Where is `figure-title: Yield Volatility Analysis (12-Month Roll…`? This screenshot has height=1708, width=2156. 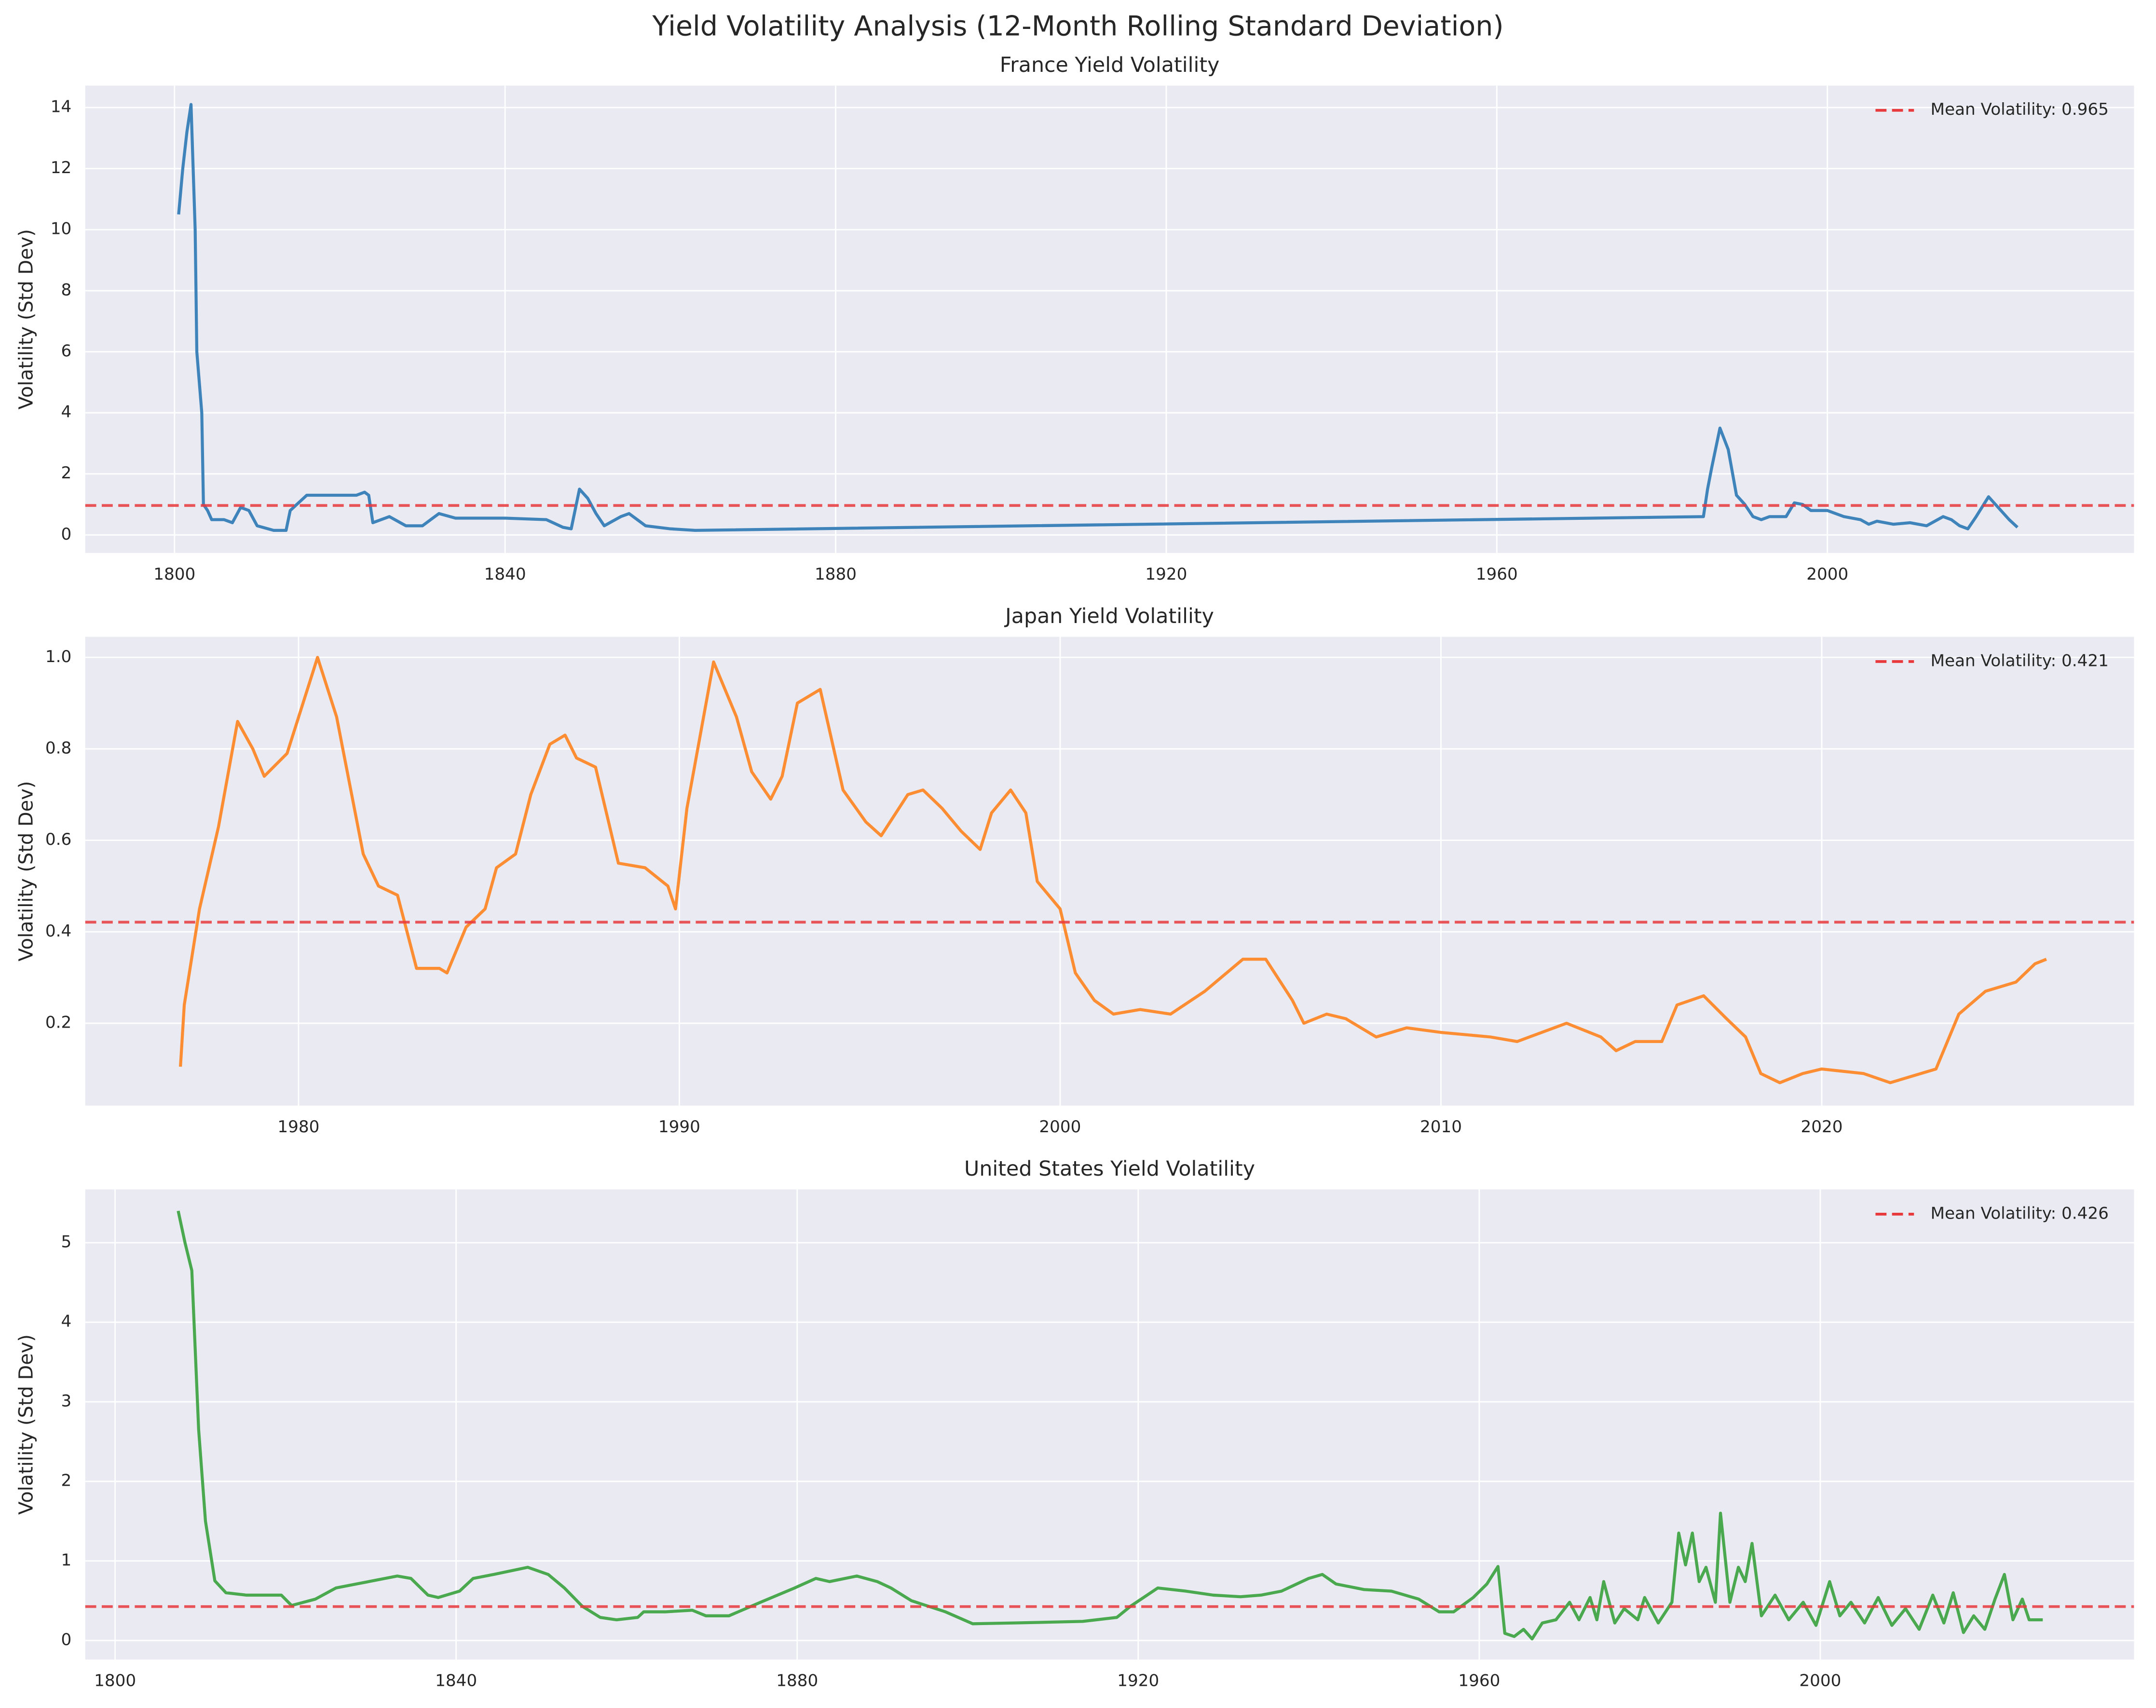 figure-title: Yield Volatility Analysis (12-Month Roll… is located at coordinates (1077, 26).